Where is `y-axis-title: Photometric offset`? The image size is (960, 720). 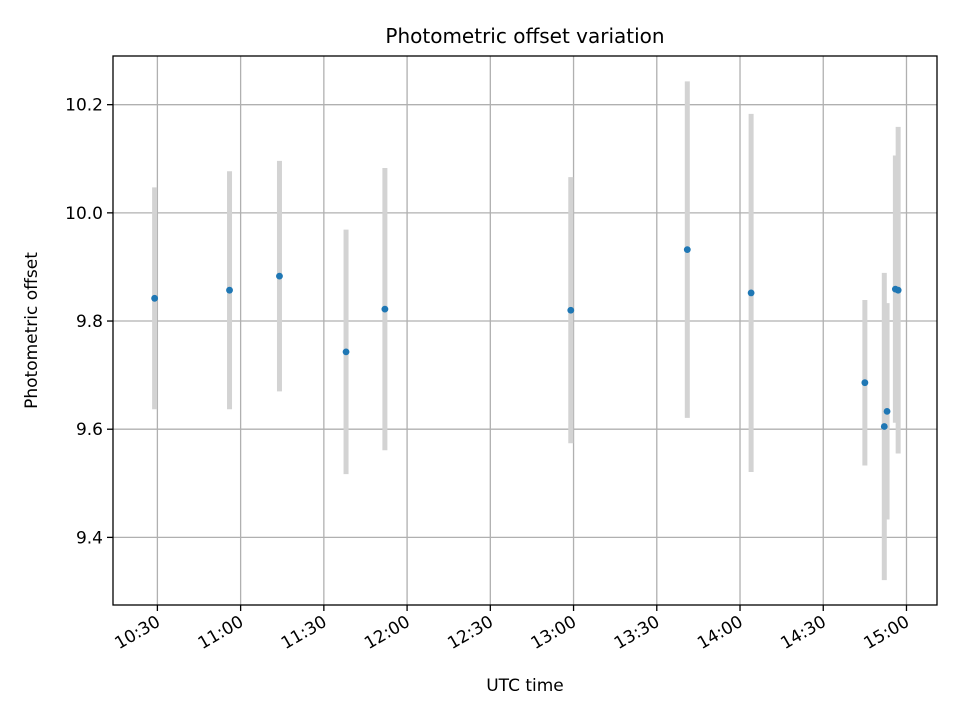
y-axis-title: Photometric offset is located at coordinates (32, 330).